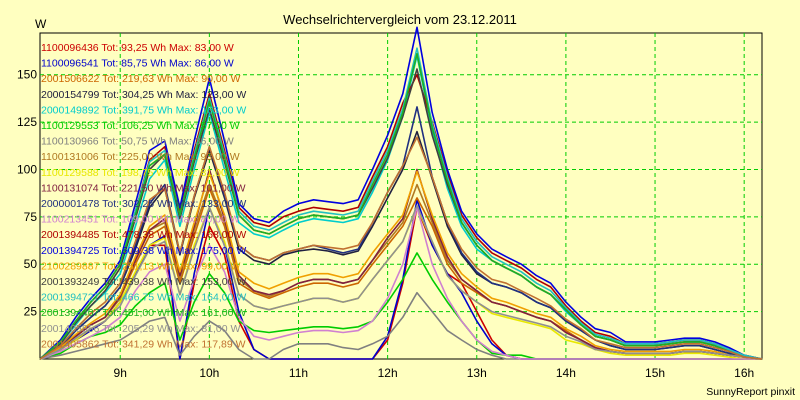 This screenshot has width=800, height=400. I want to click on x-tick-label: 16h, so click(744, 373).